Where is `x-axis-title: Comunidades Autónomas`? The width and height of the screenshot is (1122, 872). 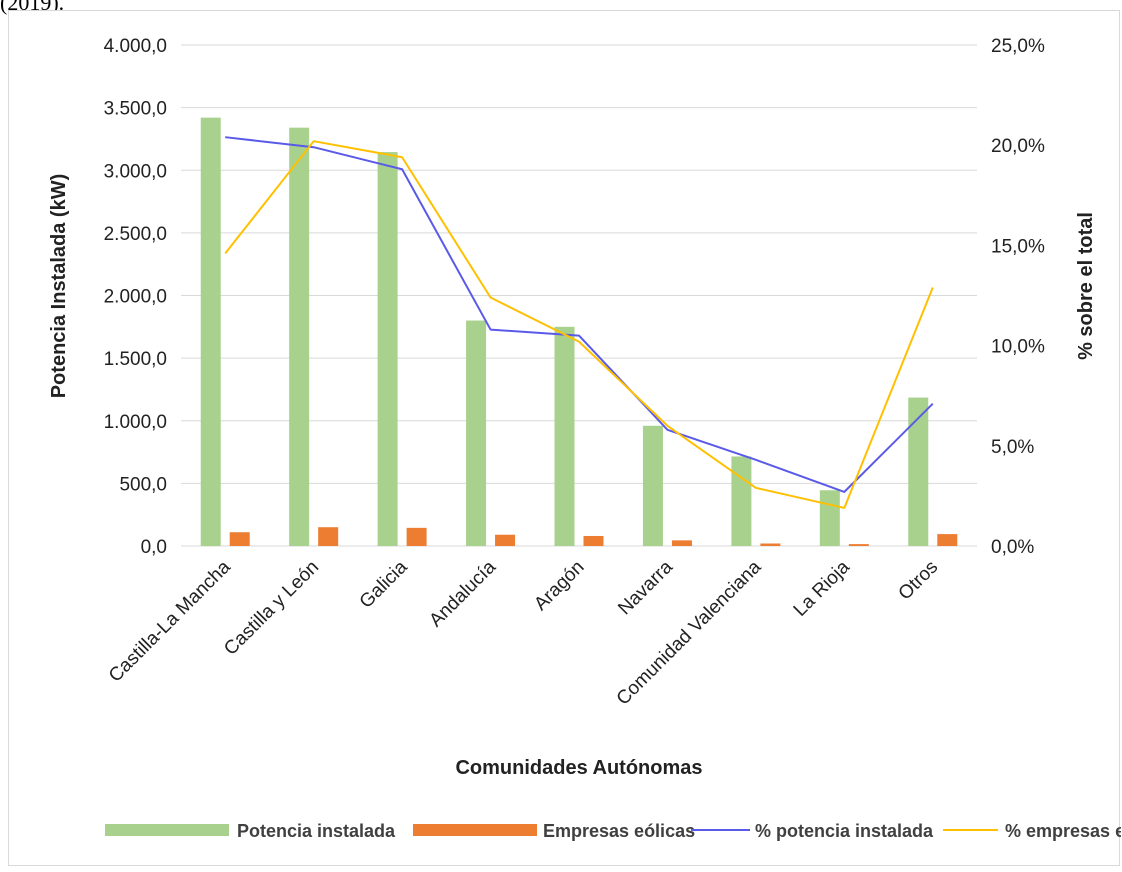
x-axis-title: Comunidades Autónomas is located at coordinates (578, 768).